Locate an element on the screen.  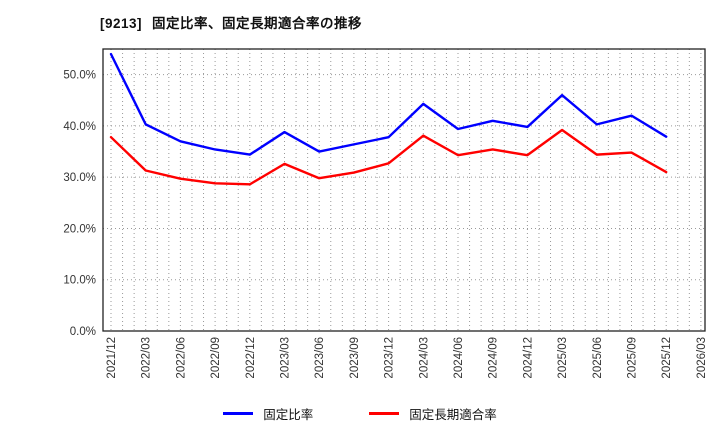
x-tick-label: 2023/03 is located at coordinates (286, 358).